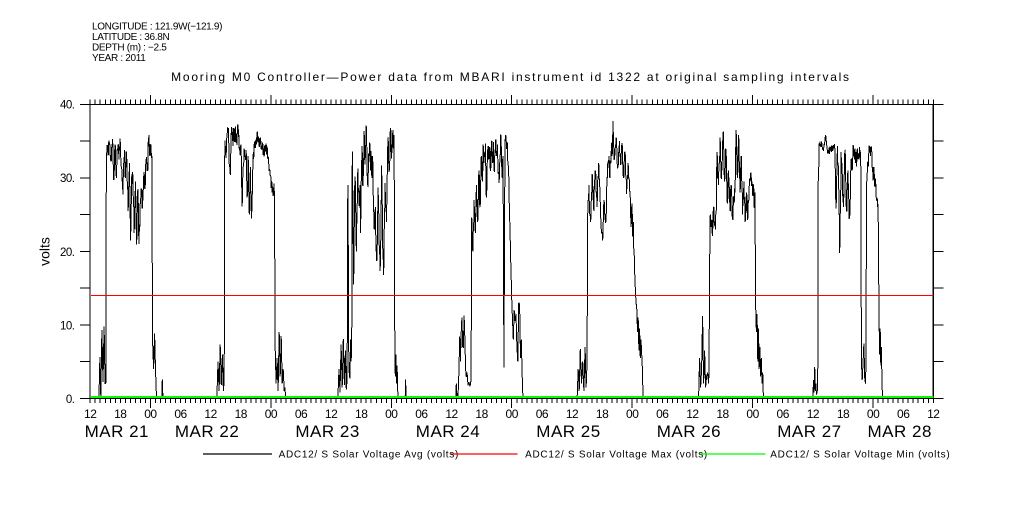 The height and width of the screenshot is (509, 1009). What do you see at coordinates (207, 431) in the screenshot?
I see `svg-text: MAR 22` at bounding box center [207, 431].